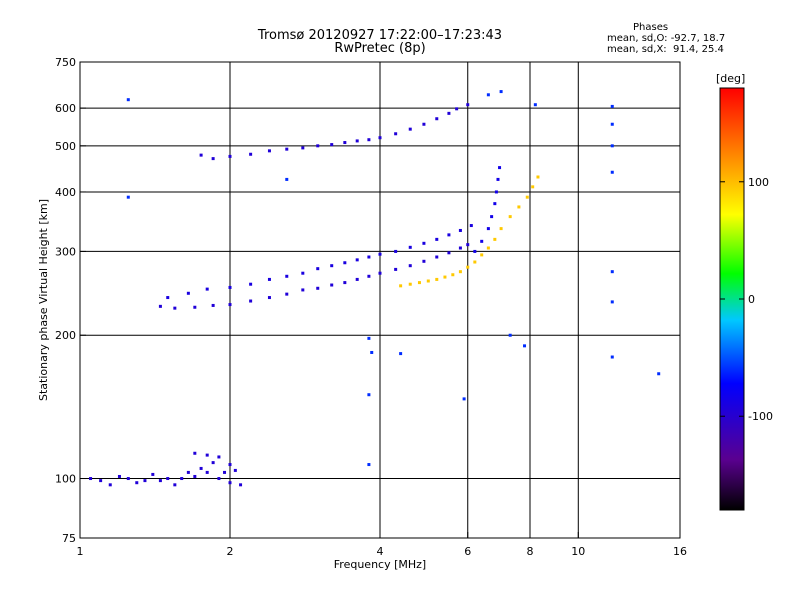 The image size is (800, 600). Describe the element at coordinates (65, 108) in the screenshot. I see `y-tick-label: 600` at that location.